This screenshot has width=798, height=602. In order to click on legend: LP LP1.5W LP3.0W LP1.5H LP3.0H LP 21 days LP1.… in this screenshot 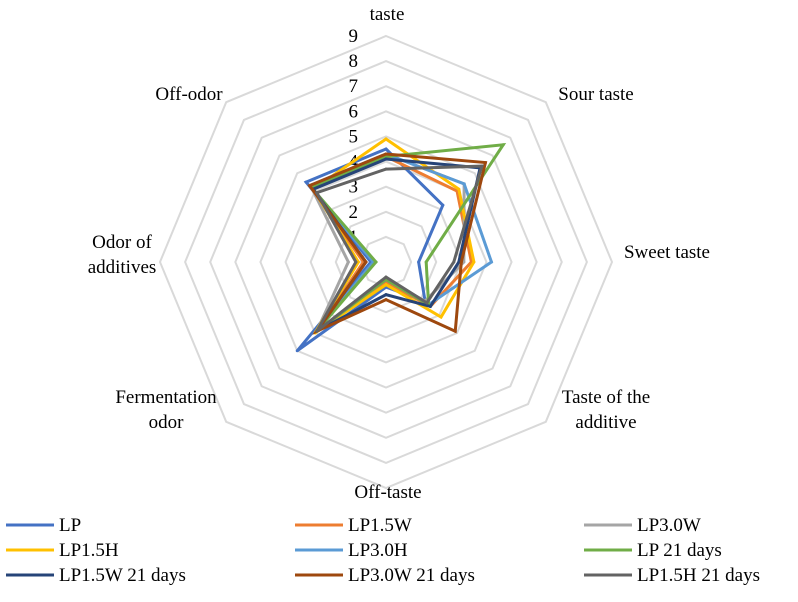, I will do `click(383, 550)`.